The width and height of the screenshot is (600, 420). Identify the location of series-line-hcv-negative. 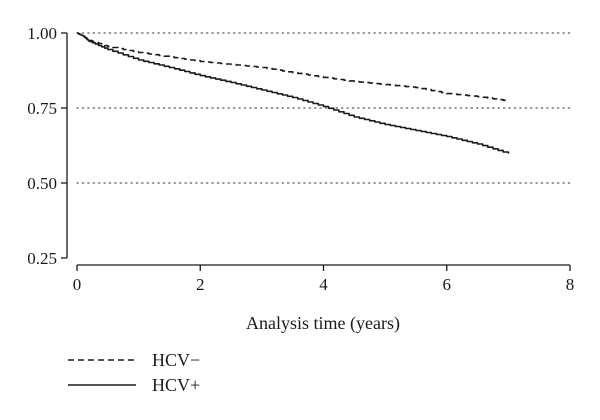
(293, 67).